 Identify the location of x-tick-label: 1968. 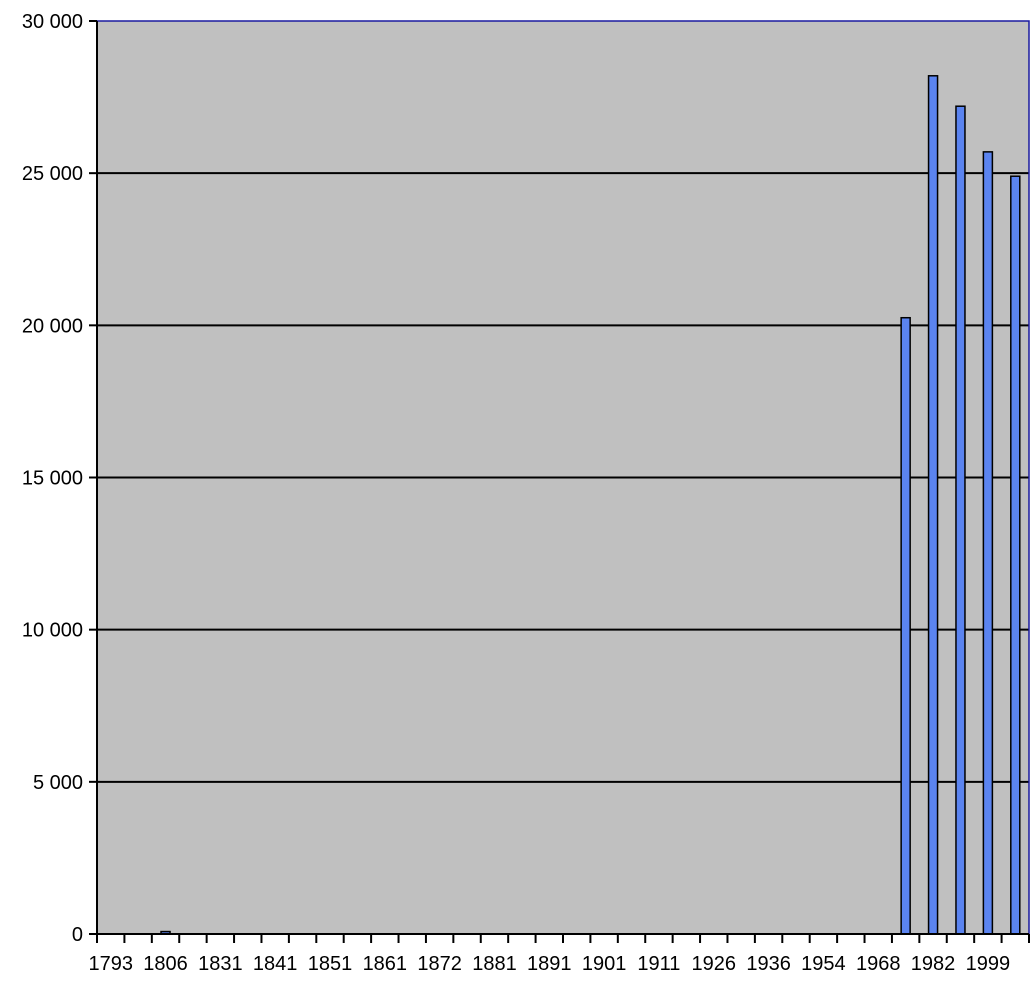
(878, 964).